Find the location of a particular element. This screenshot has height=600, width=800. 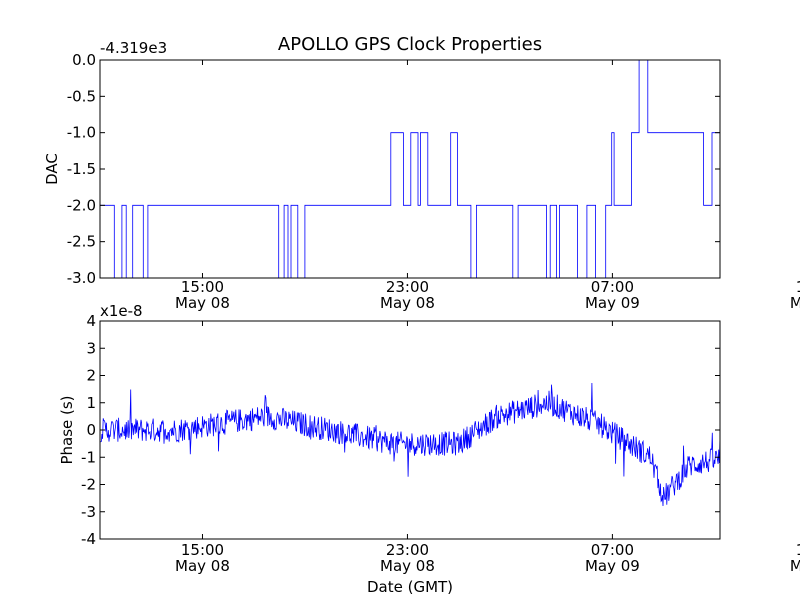

bottom-y-axis-label: Phase (s) is located at coordinates (67, 429).